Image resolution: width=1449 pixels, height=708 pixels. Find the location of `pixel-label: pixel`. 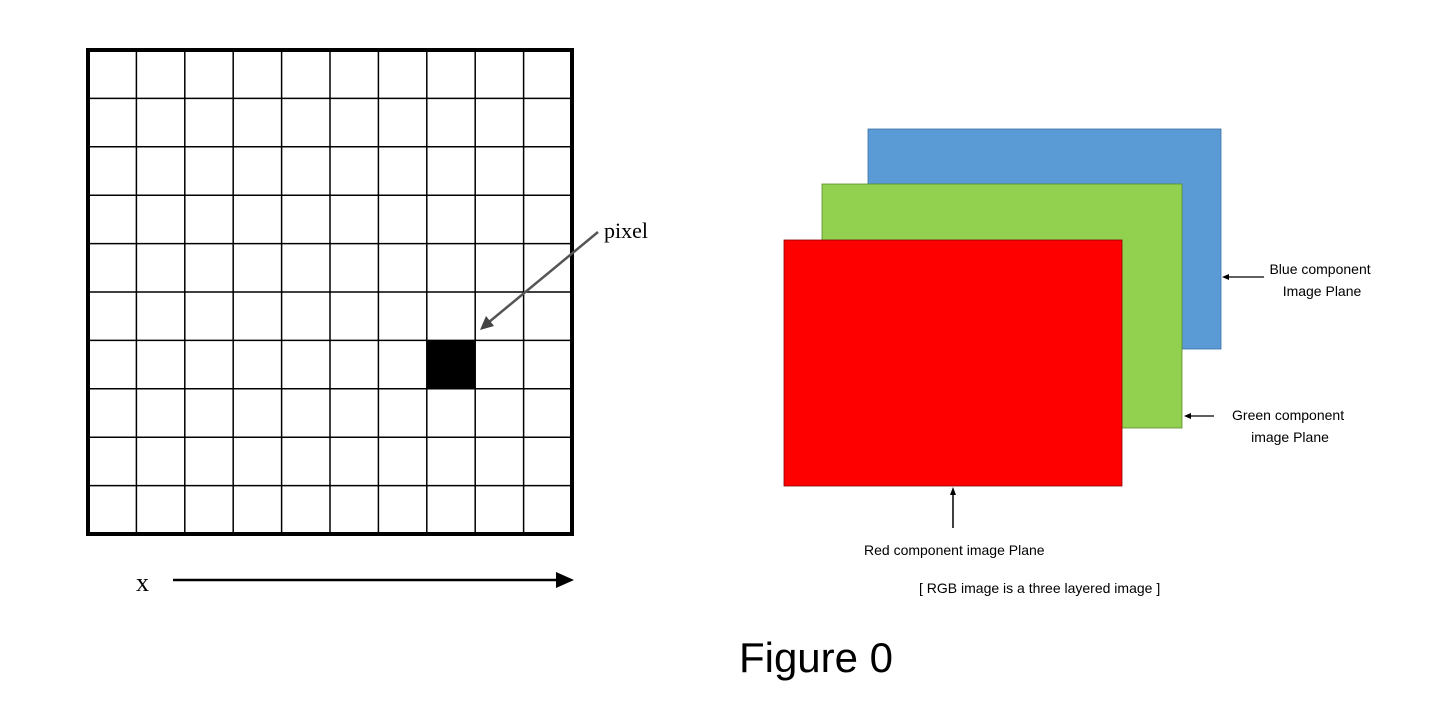

pixel-label: pixel is located at coordinates (626, 230).